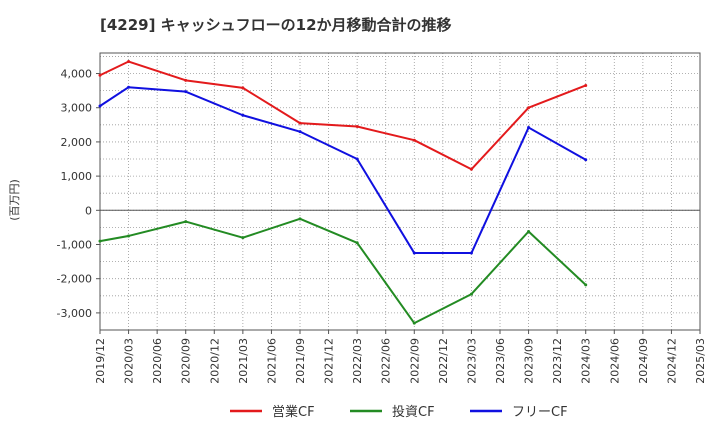 The width and height of the screenshot is (720, 440). Describe the element at coordinates (329, 361) in the screenshot. I see `x-tick-label: 2021/12` at that location.